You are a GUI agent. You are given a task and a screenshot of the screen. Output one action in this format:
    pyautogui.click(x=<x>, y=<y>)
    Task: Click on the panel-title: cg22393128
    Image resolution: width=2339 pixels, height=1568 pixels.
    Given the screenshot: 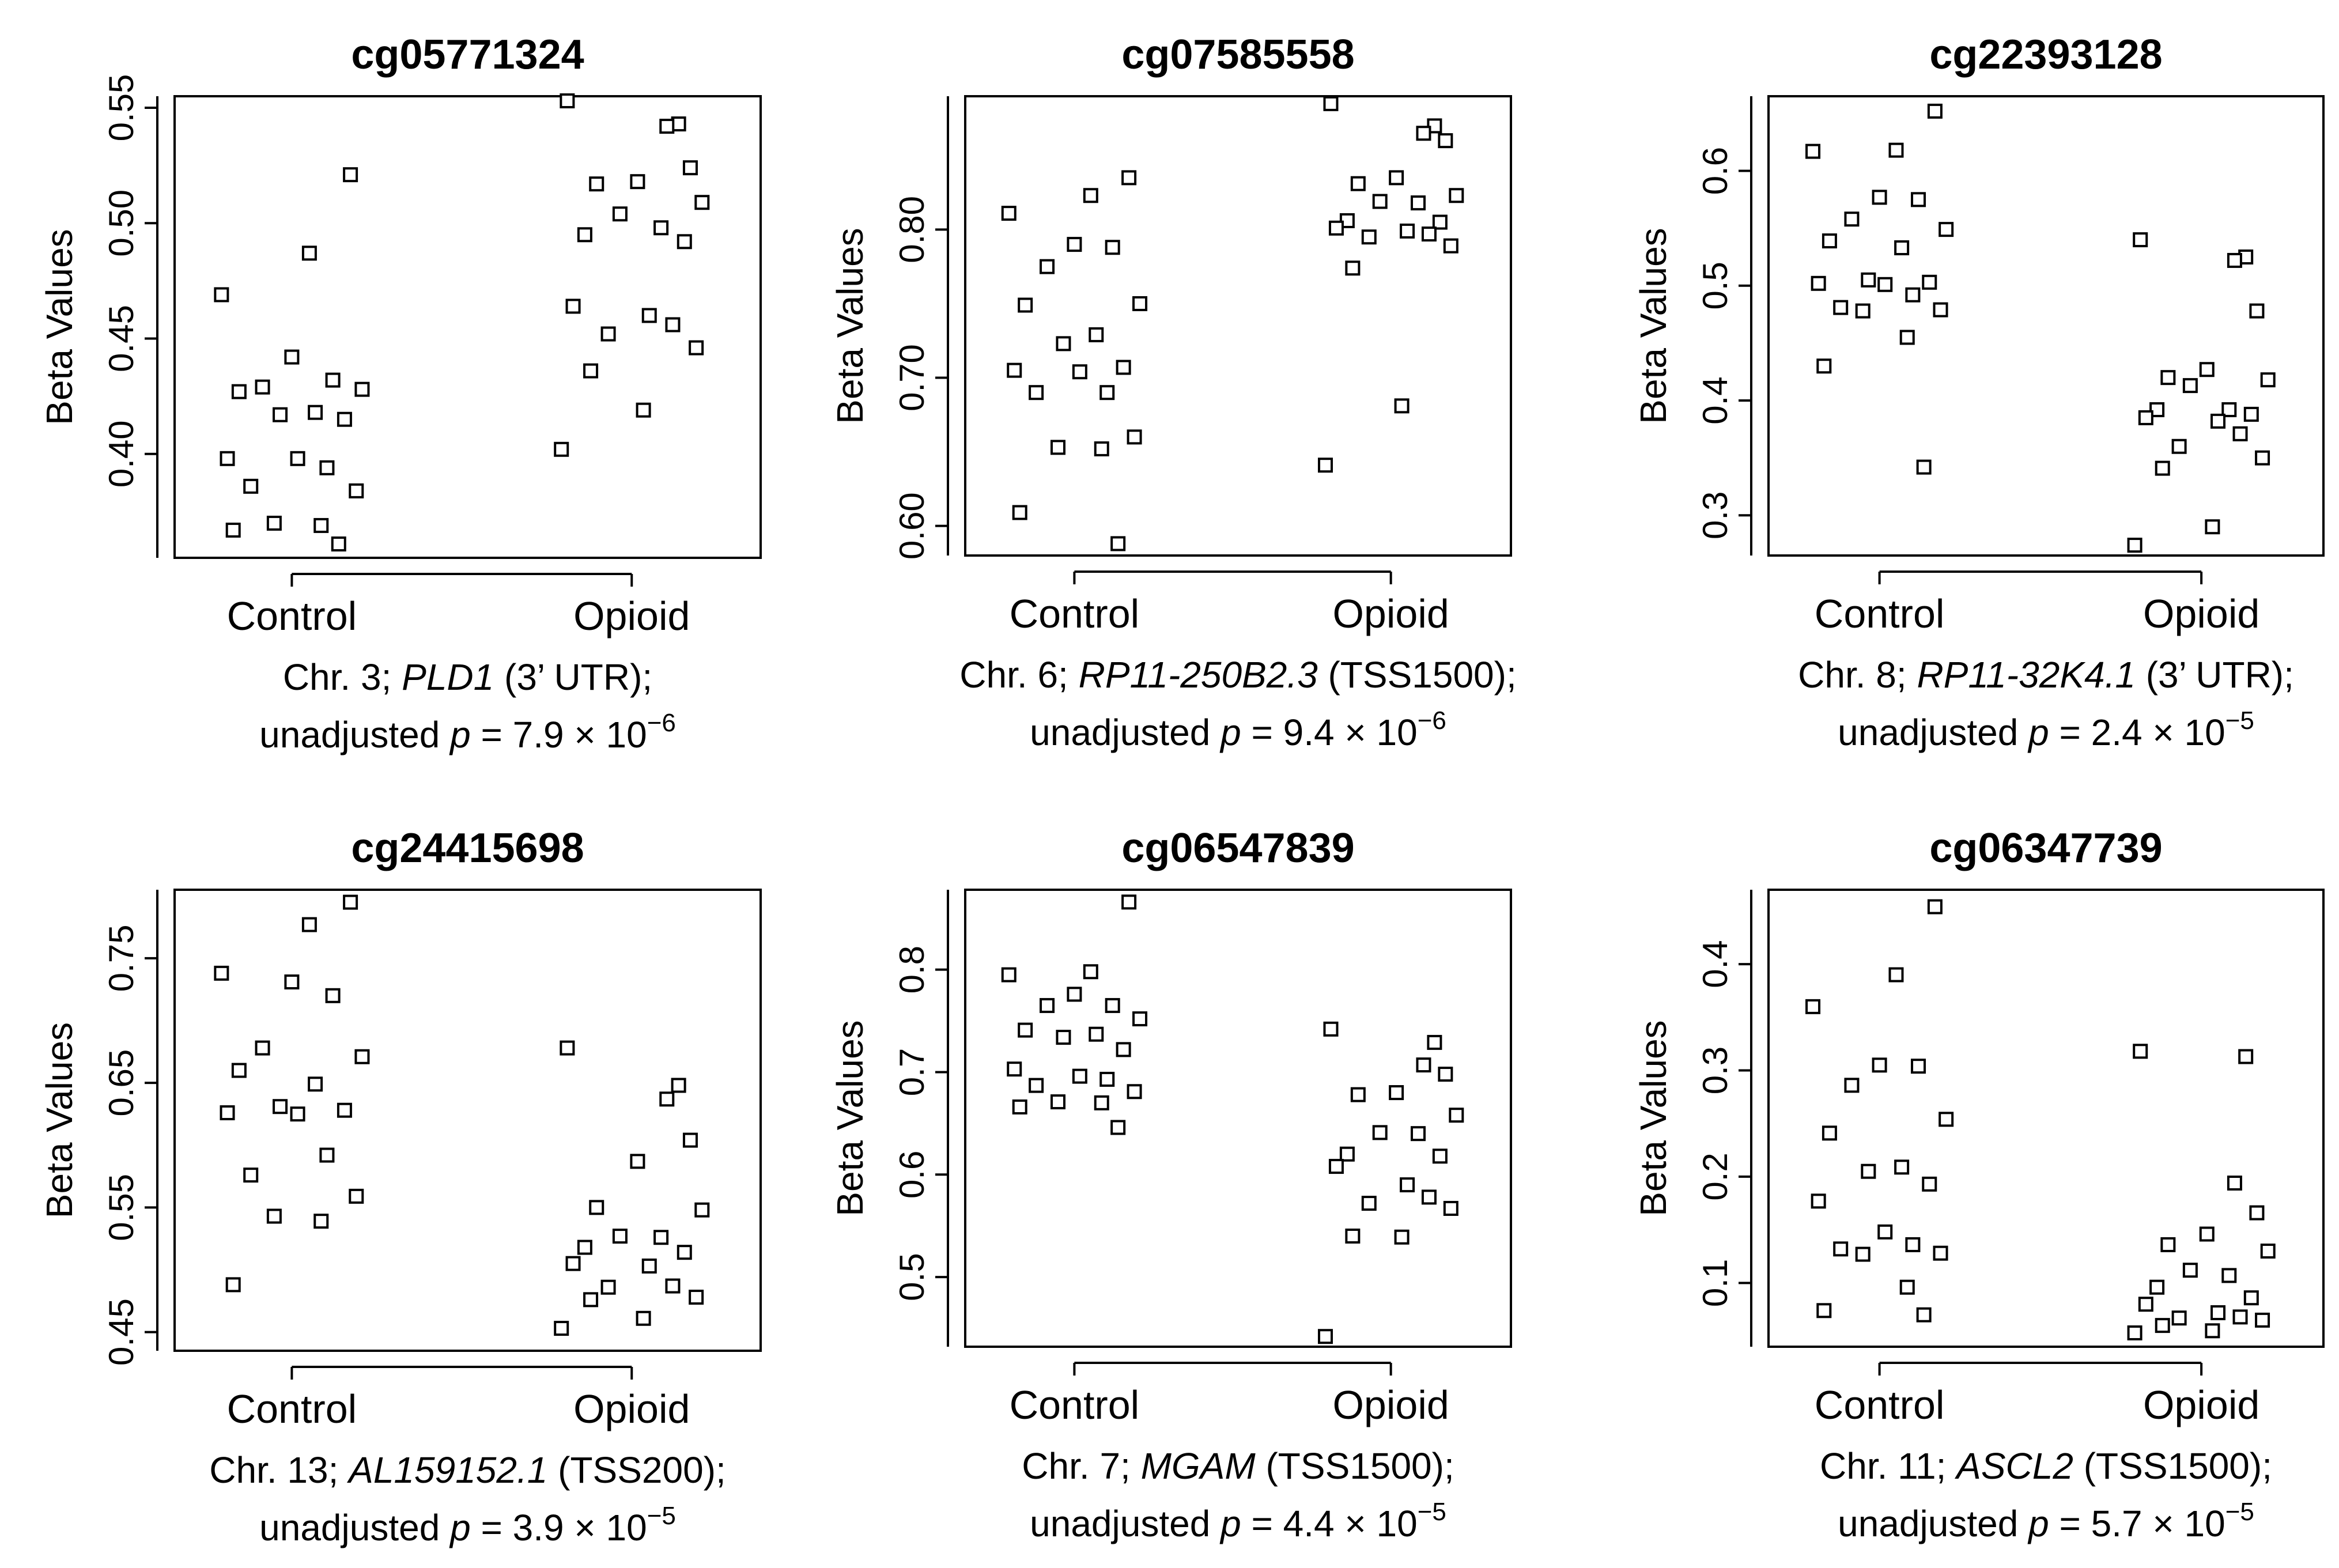 What is the action you would take?
    pyautogui.click(x=2045, y=55)
    